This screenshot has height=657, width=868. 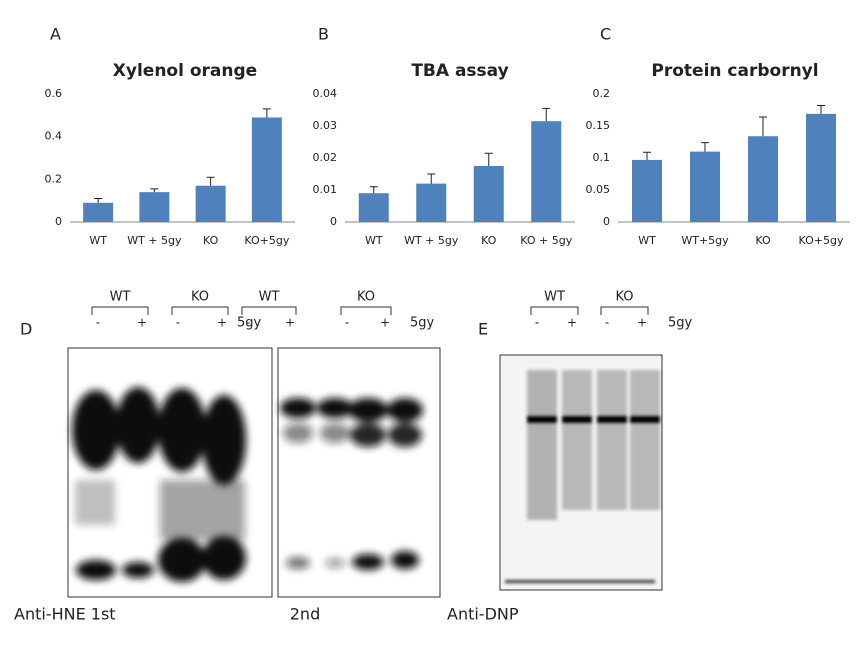 What do you see at coordinates (483, 614) in the screenshot?
I see `blot-caption: Anti-DNP` at bounding box center [483, 614].